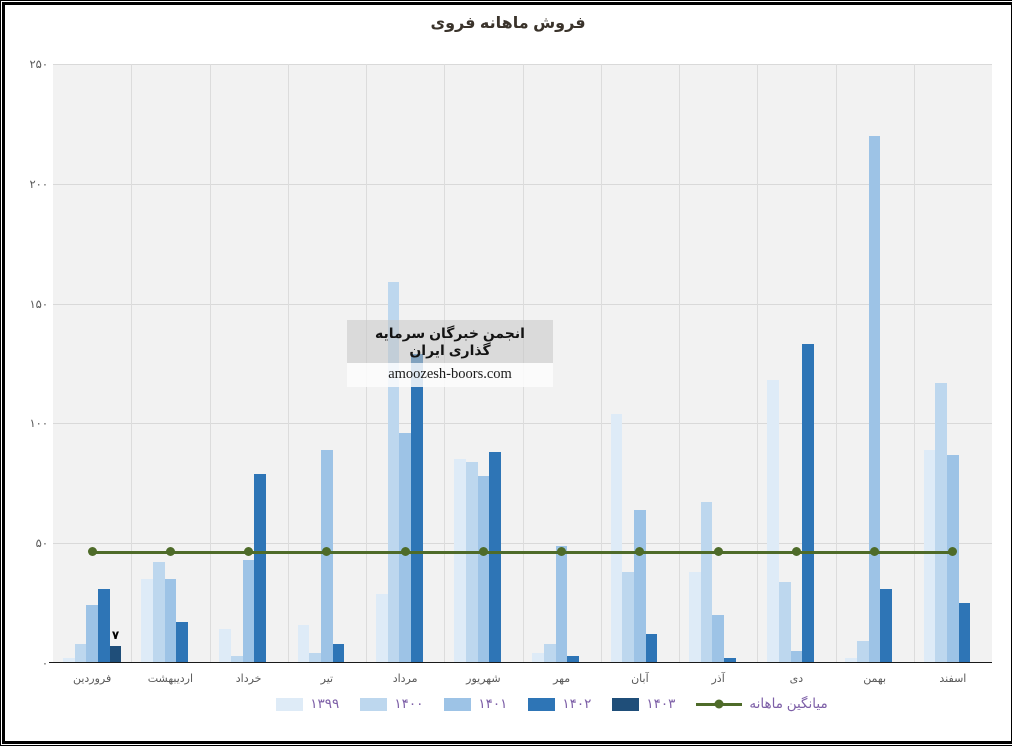 The width and height of the screenshot is (1012, 746). Describe the element at coordinates (851, 660) in the screenshot. I see `bar-۱۳۹۹-بهمن` at that location.